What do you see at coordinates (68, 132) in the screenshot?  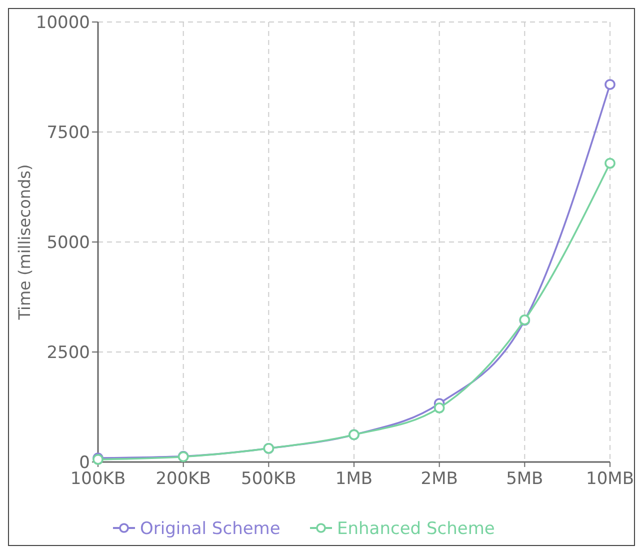 I see `y-tick-label: 7500` at bounding box center [68, 132].